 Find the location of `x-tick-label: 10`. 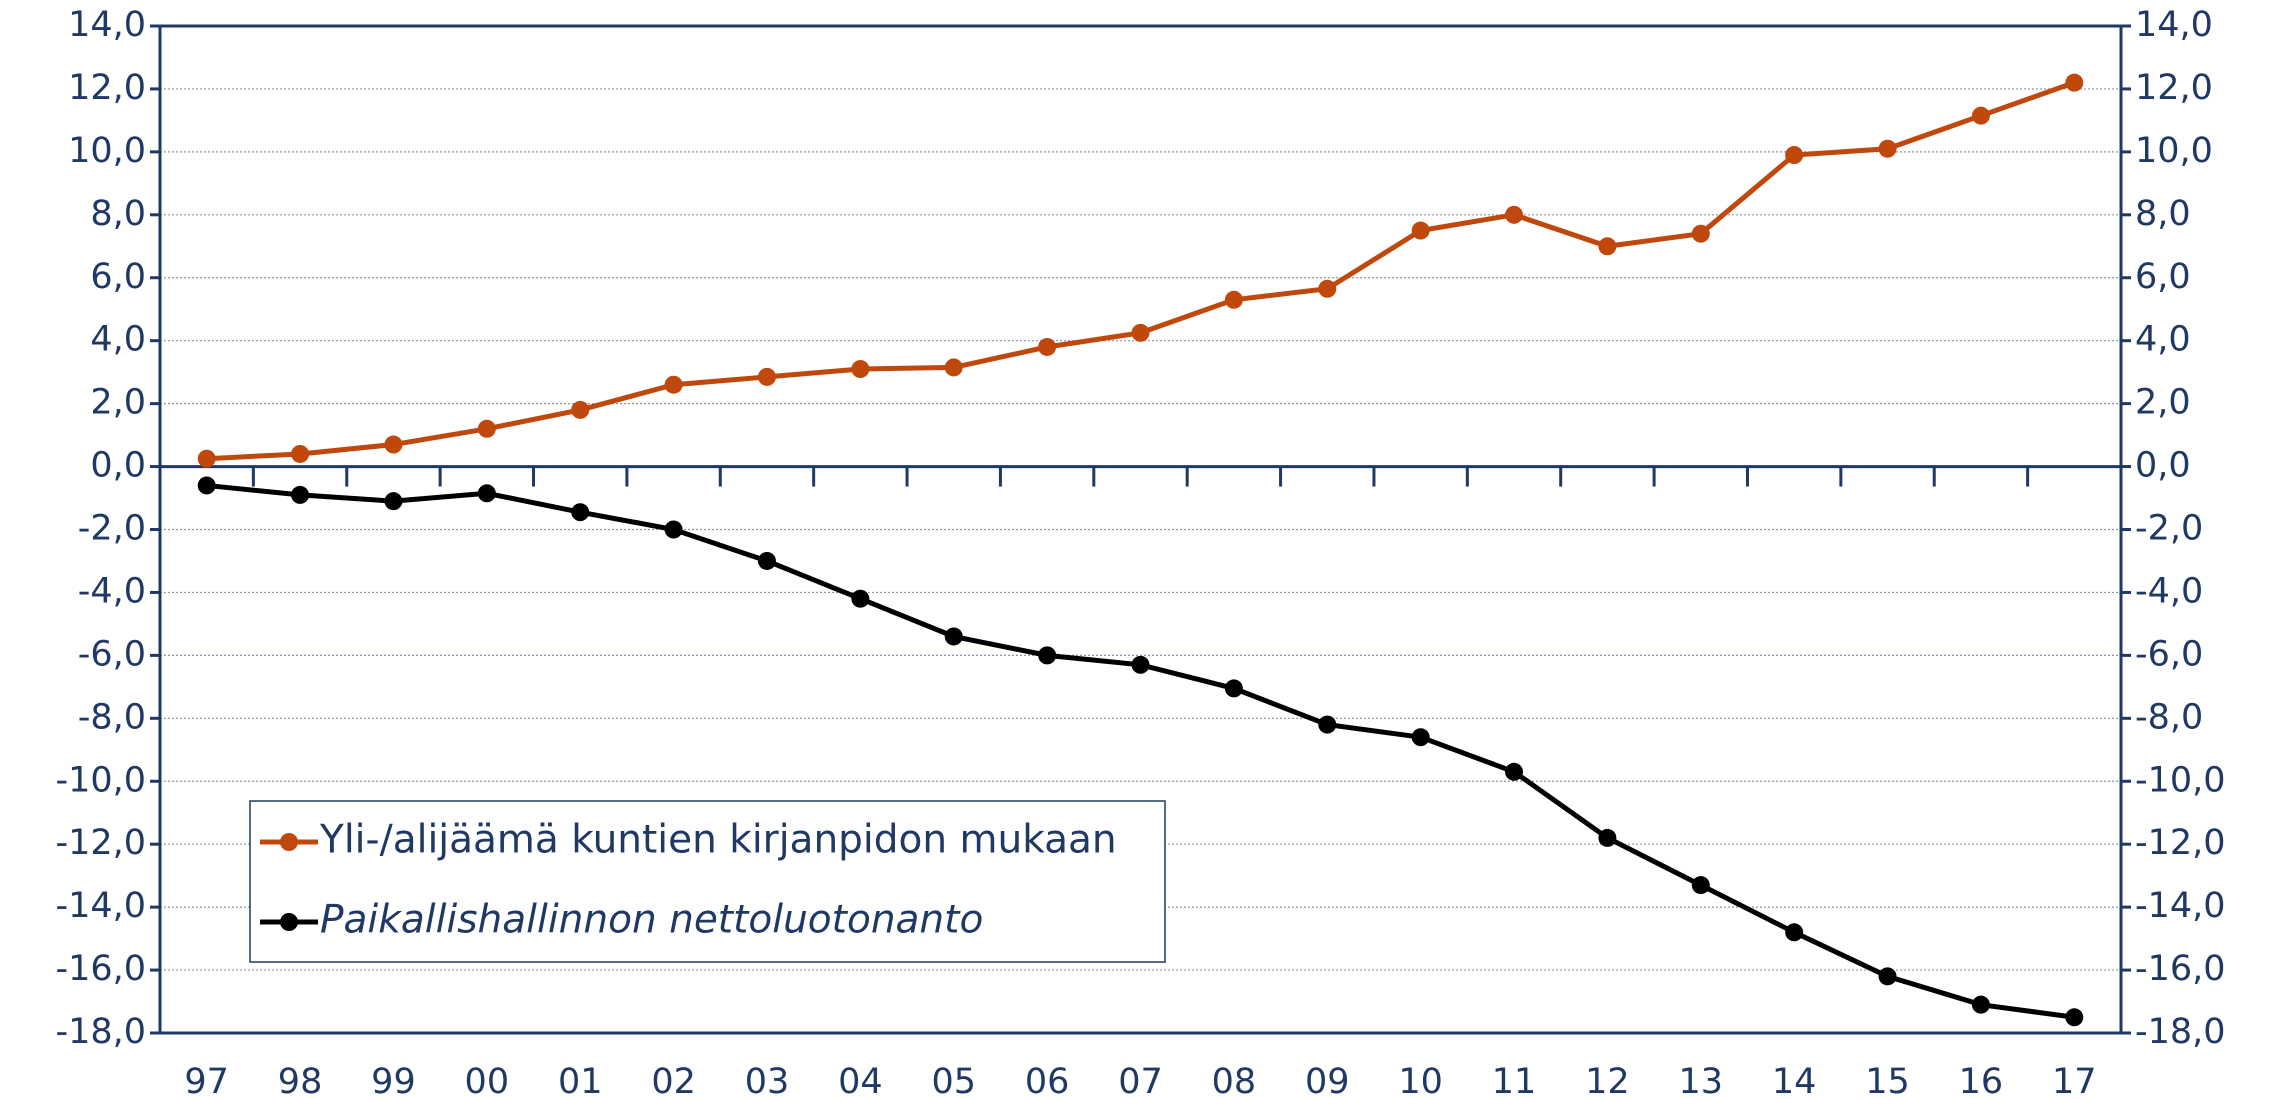

x-tick-label: 10 is located at coordinates (1420, 1080).